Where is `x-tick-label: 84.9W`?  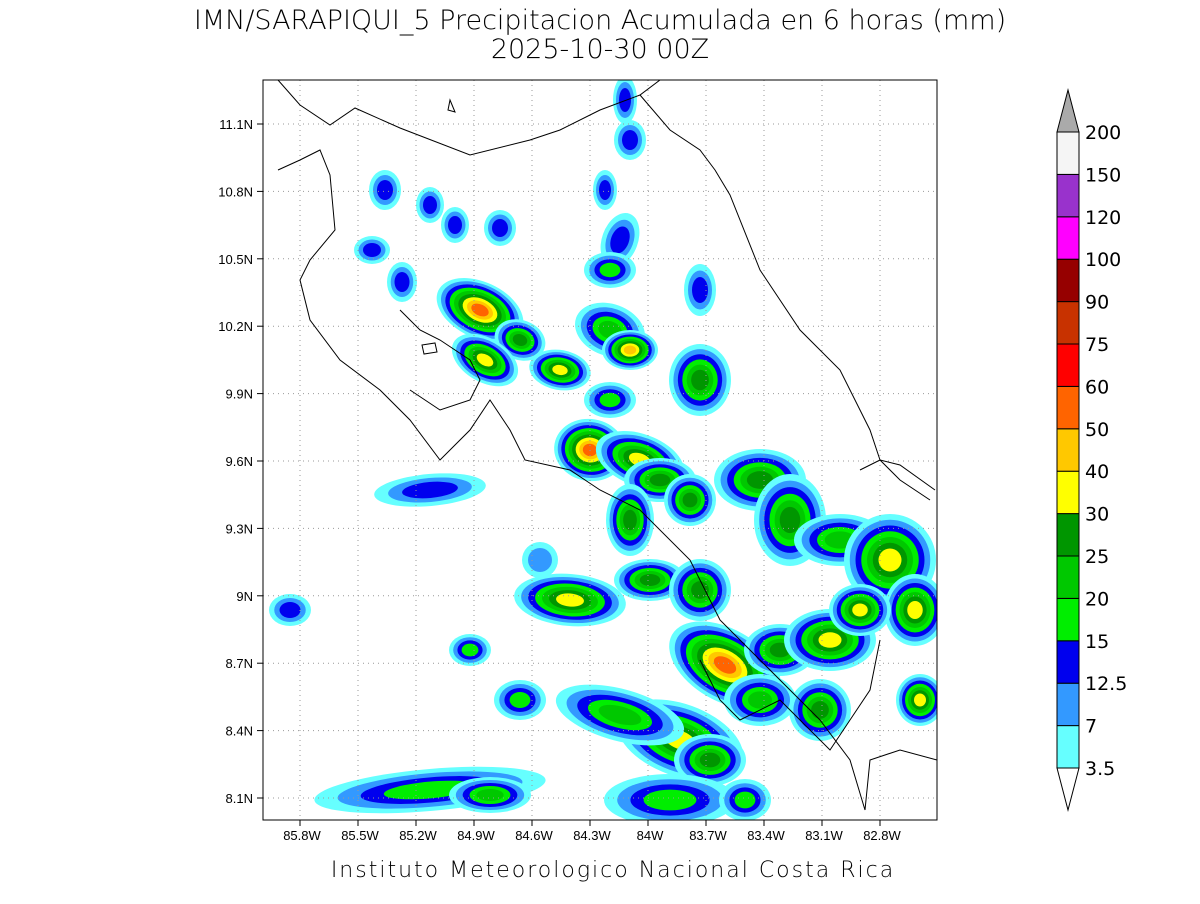
x-tick-label: 84.9W is located at coordinates (476, 835).